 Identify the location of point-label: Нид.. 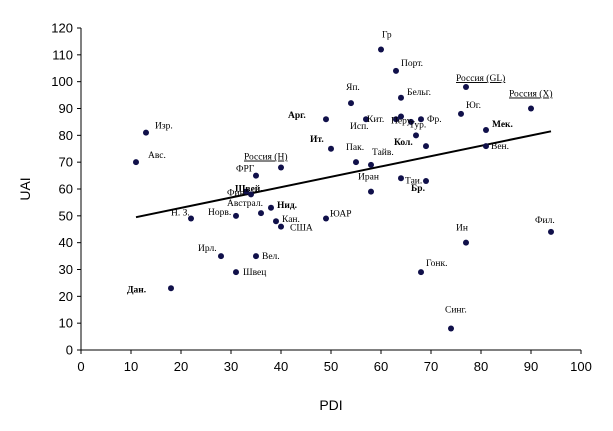
(287, 206).